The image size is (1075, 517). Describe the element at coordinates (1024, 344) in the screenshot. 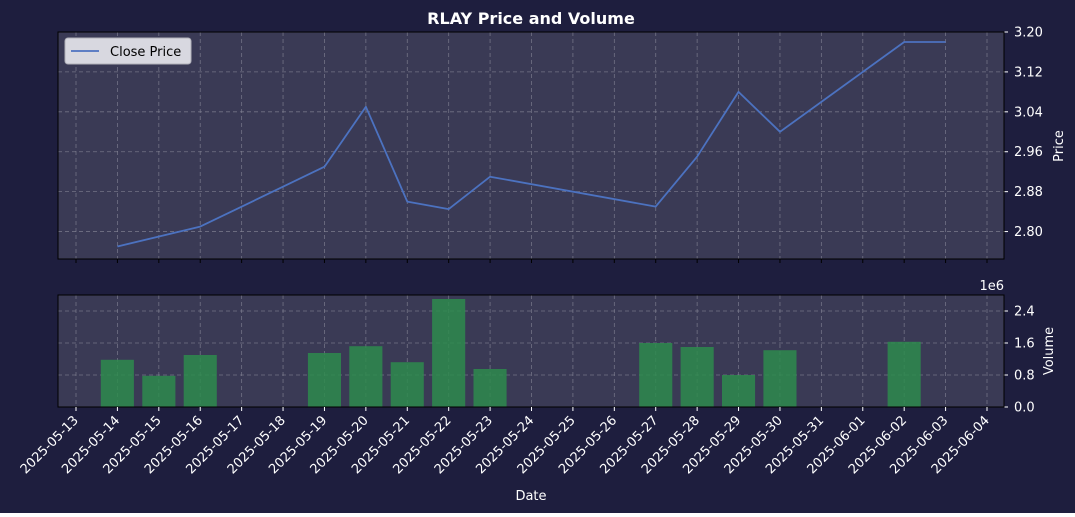

I see `volume-y-tick-label: 1.6` at that location.